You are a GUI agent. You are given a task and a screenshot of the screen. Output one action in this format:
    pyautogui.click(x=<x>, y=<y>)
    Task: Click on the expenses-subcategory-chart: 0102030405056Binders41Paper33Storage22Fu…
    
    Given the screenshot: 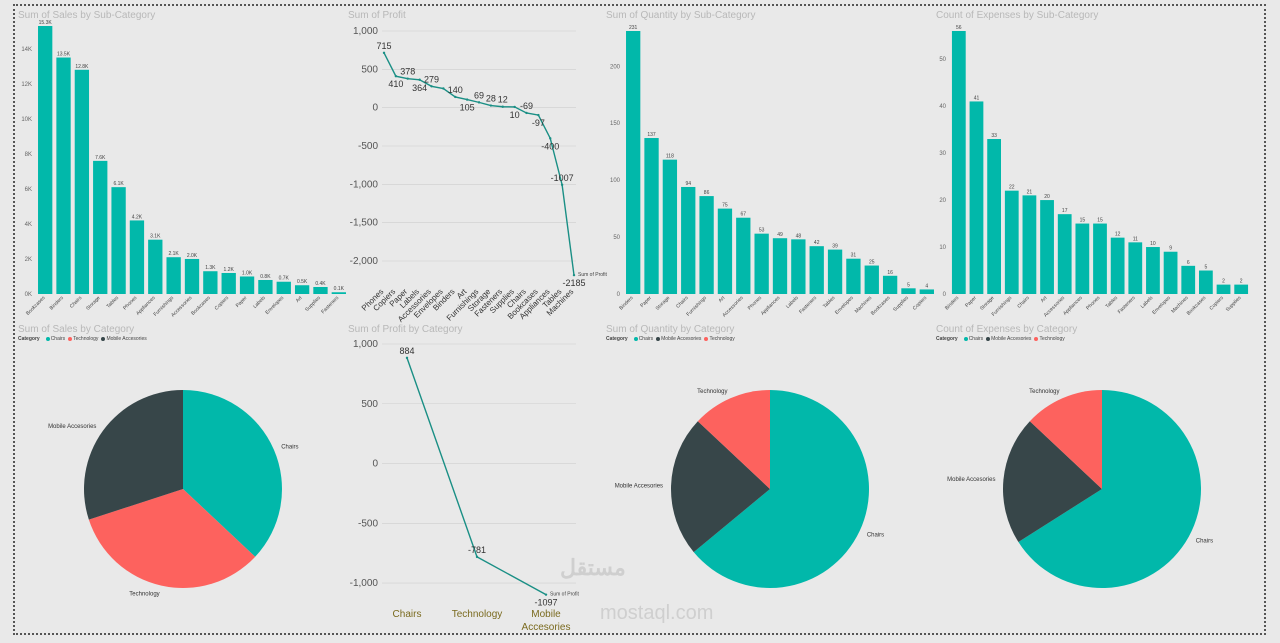 What is the action you would take?
    pyautogui.click(x=1094, y=171)
    